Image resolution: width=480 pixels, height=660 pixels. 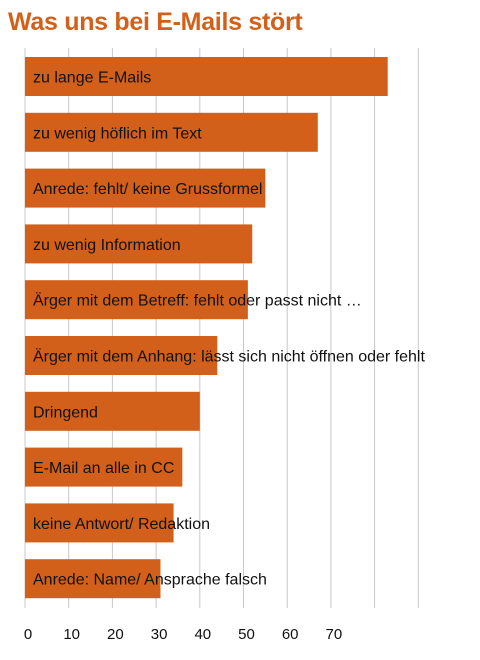 What do you see at coordinates (107, 245) in the screenshot?
I see `bar-label: zu wenig Information` at bounding box center [107, 245].